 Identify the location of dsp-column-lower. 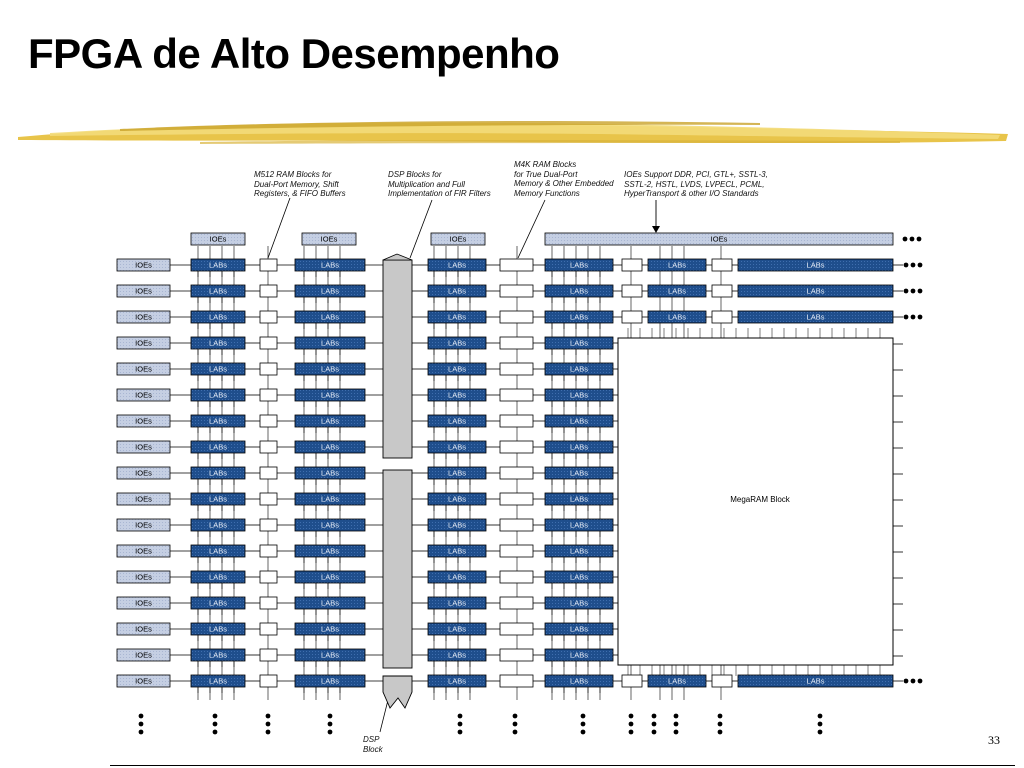
(397, 569).